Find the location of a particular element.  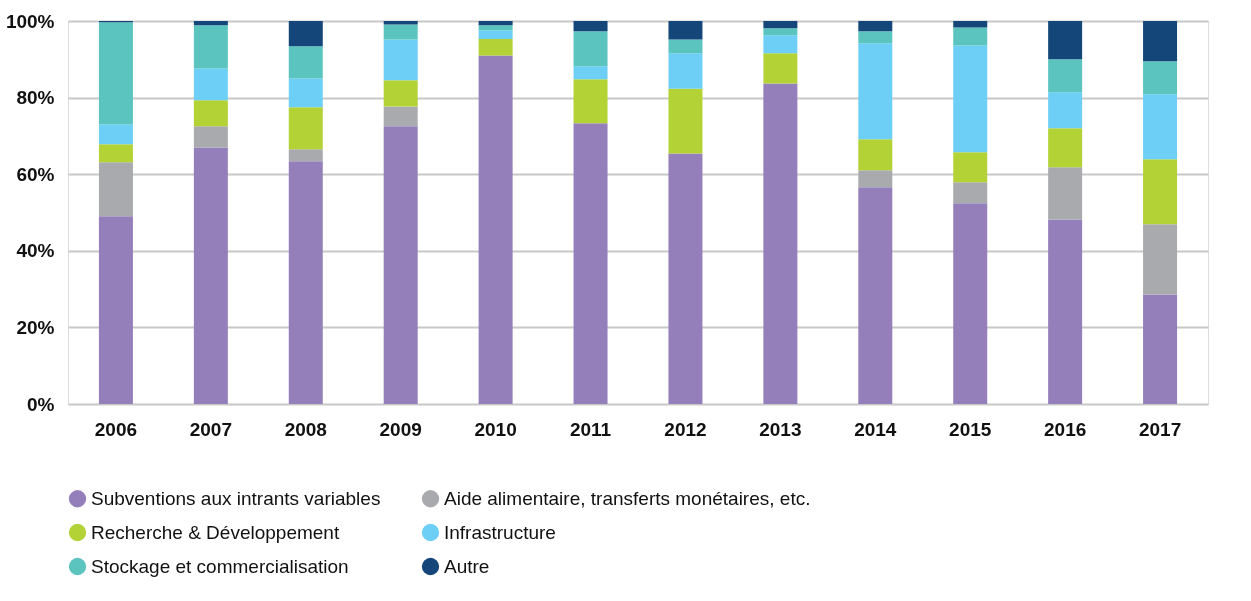

x-tick-label: 2017 is located at coordinates (1160, 429).